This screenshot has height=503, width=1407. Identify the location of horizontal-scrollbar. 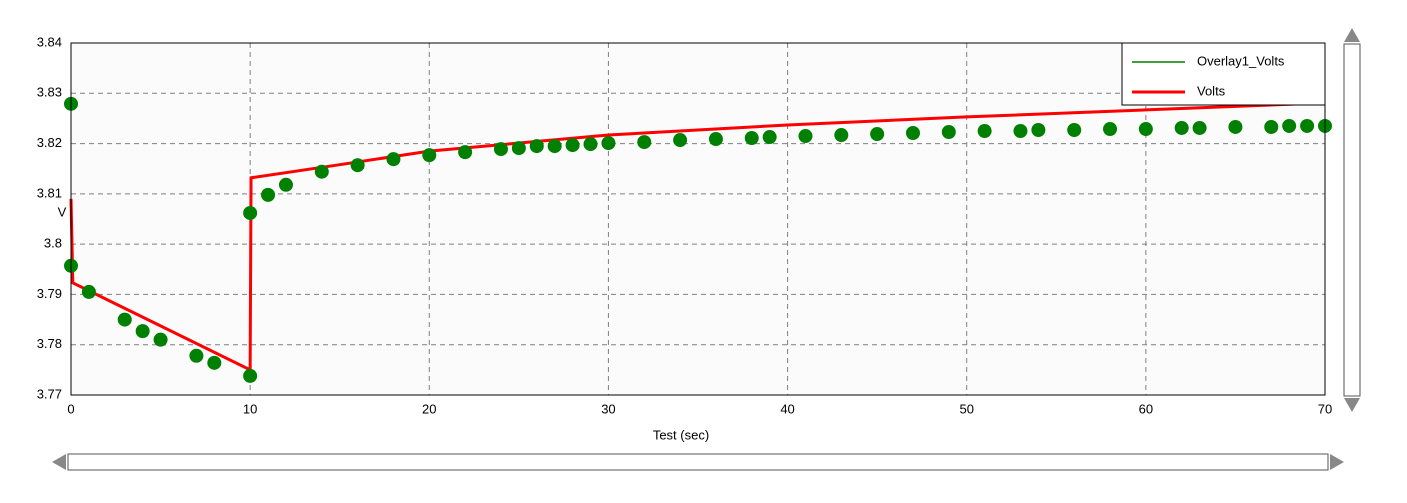
(698, 462).